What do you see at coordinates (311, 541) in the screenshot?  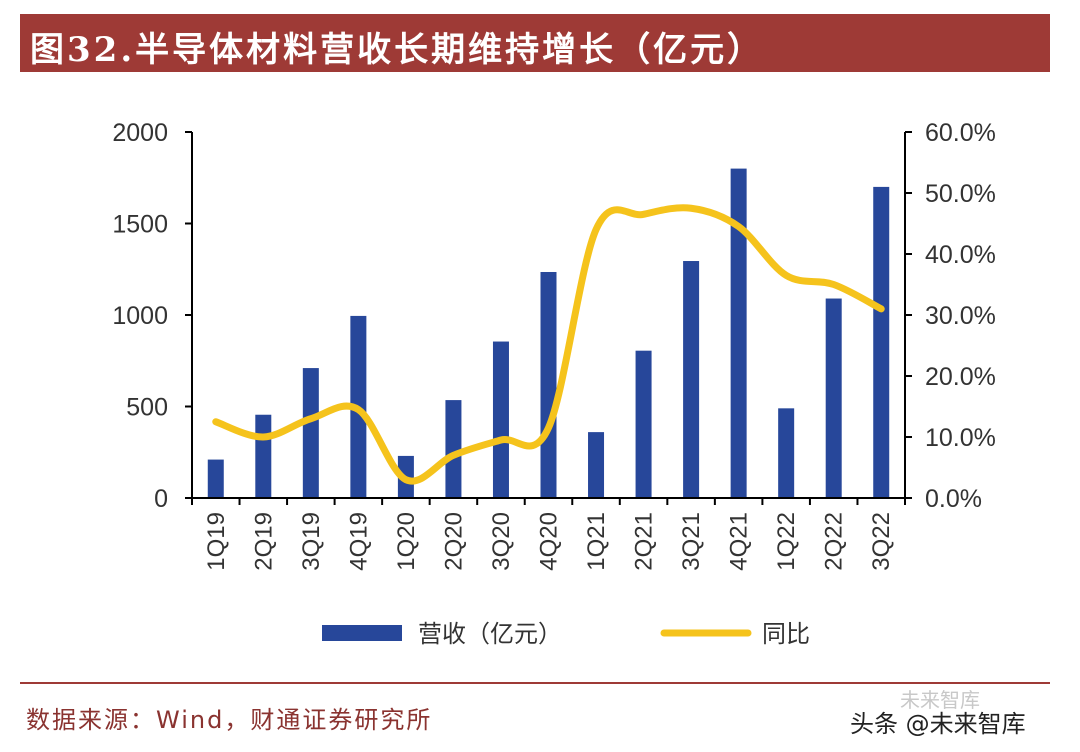 I see `x-tick-label: 3Q19` at bounding box center [311, 541].